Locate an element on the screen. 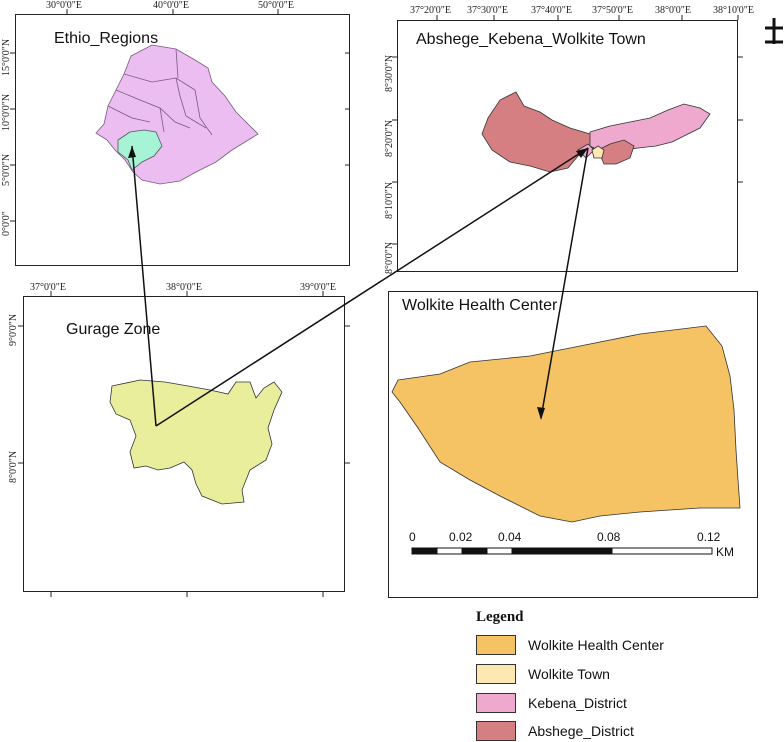 This screenshot has width=784, height=742. abshege-district-east-shape is located at coordinates (616, 152).